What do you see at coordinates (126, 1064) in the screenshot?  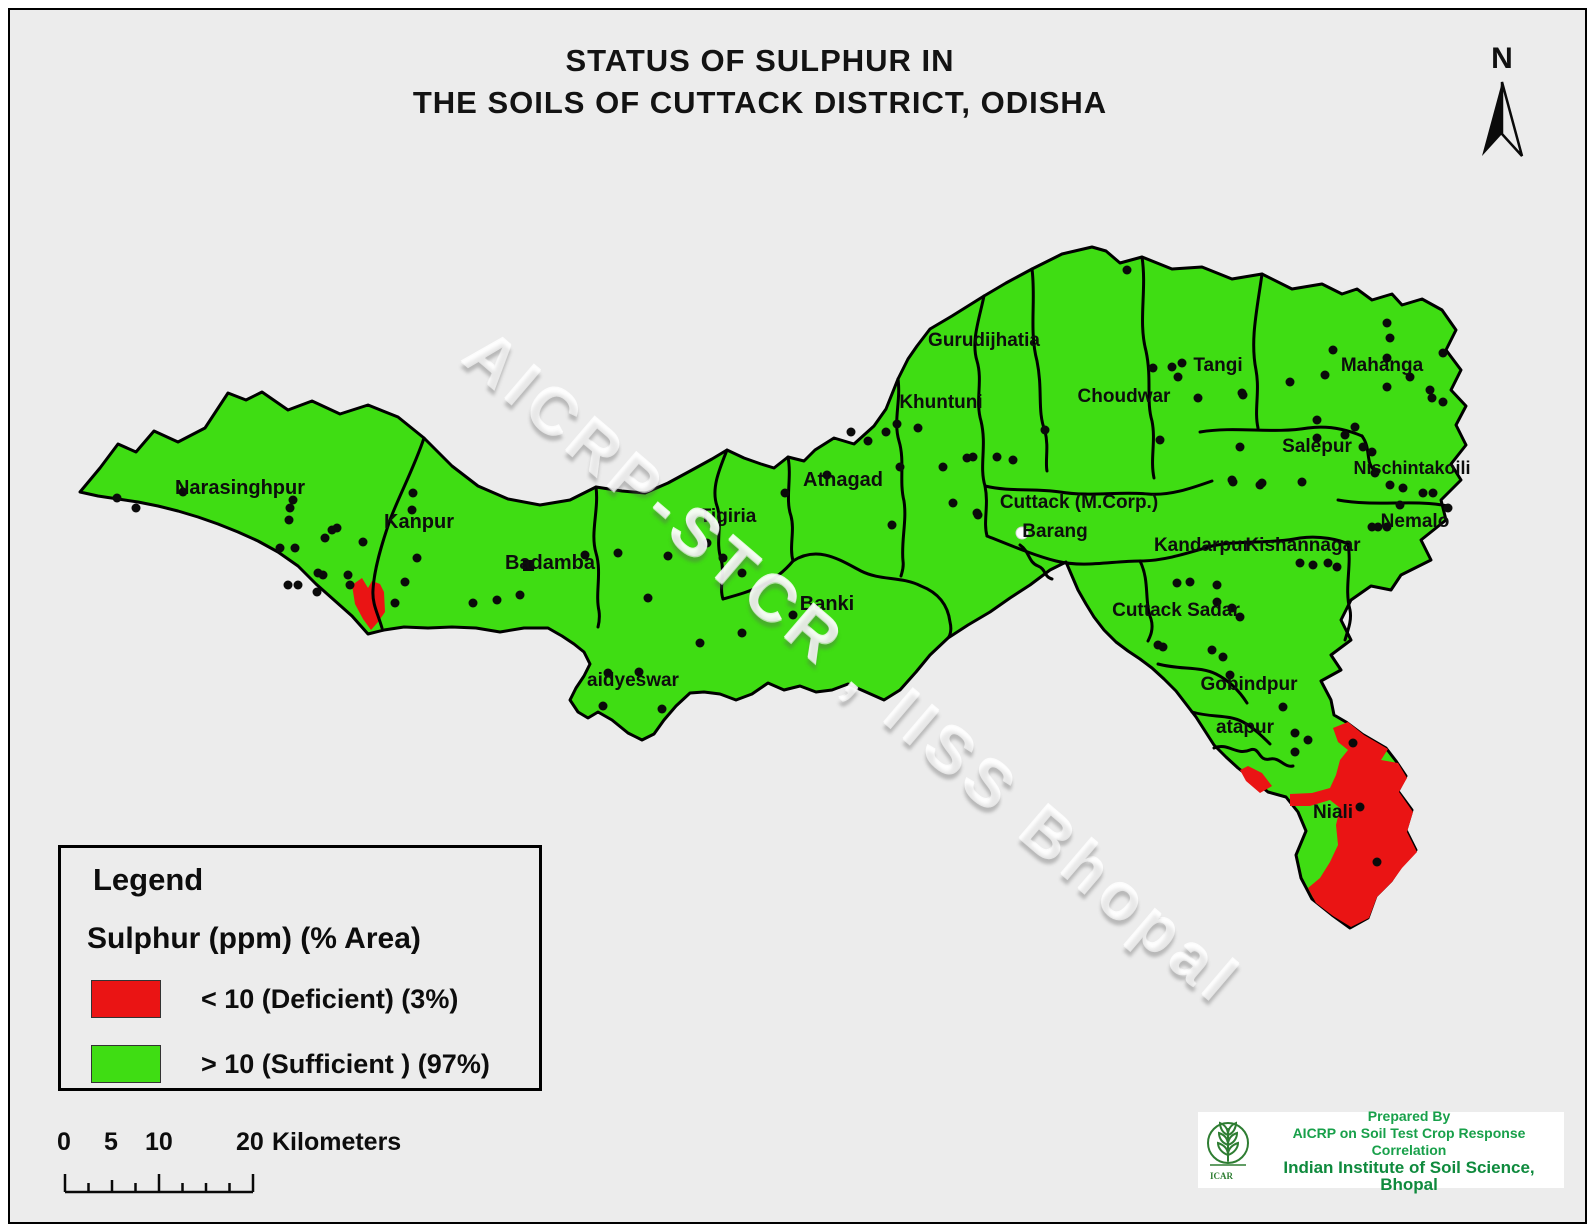 I see `sufficient-swatch` at bounding box center [126, 1064].